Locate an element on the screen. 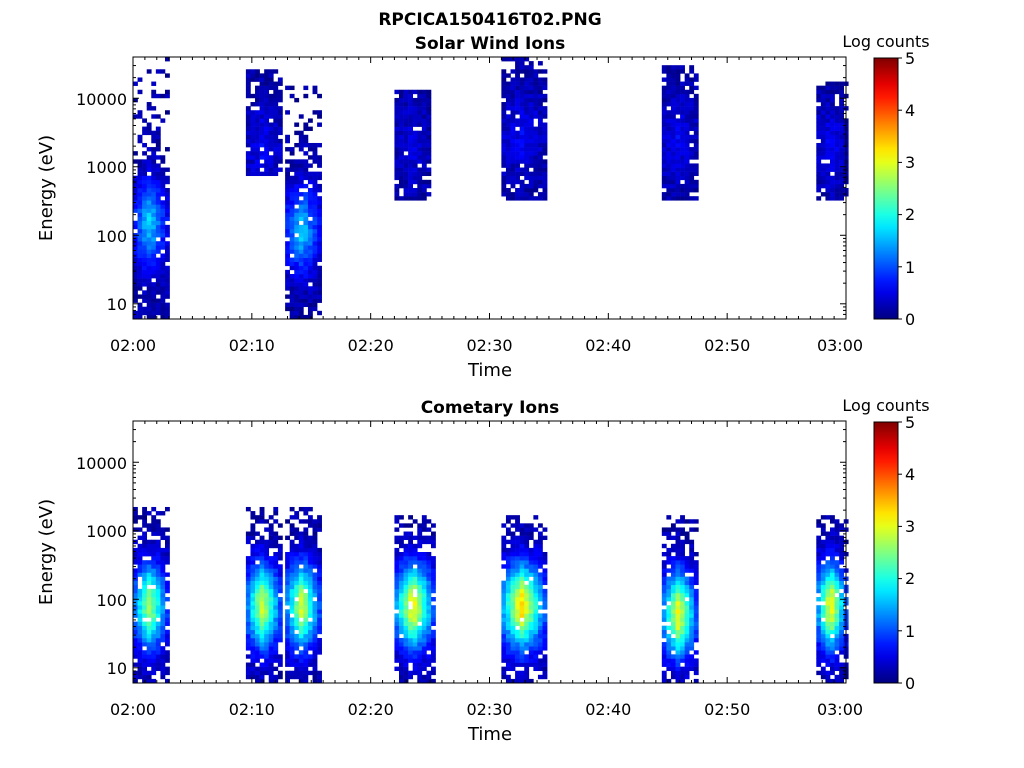  y-tick-label: 100 is located at coordinates (111, 236).